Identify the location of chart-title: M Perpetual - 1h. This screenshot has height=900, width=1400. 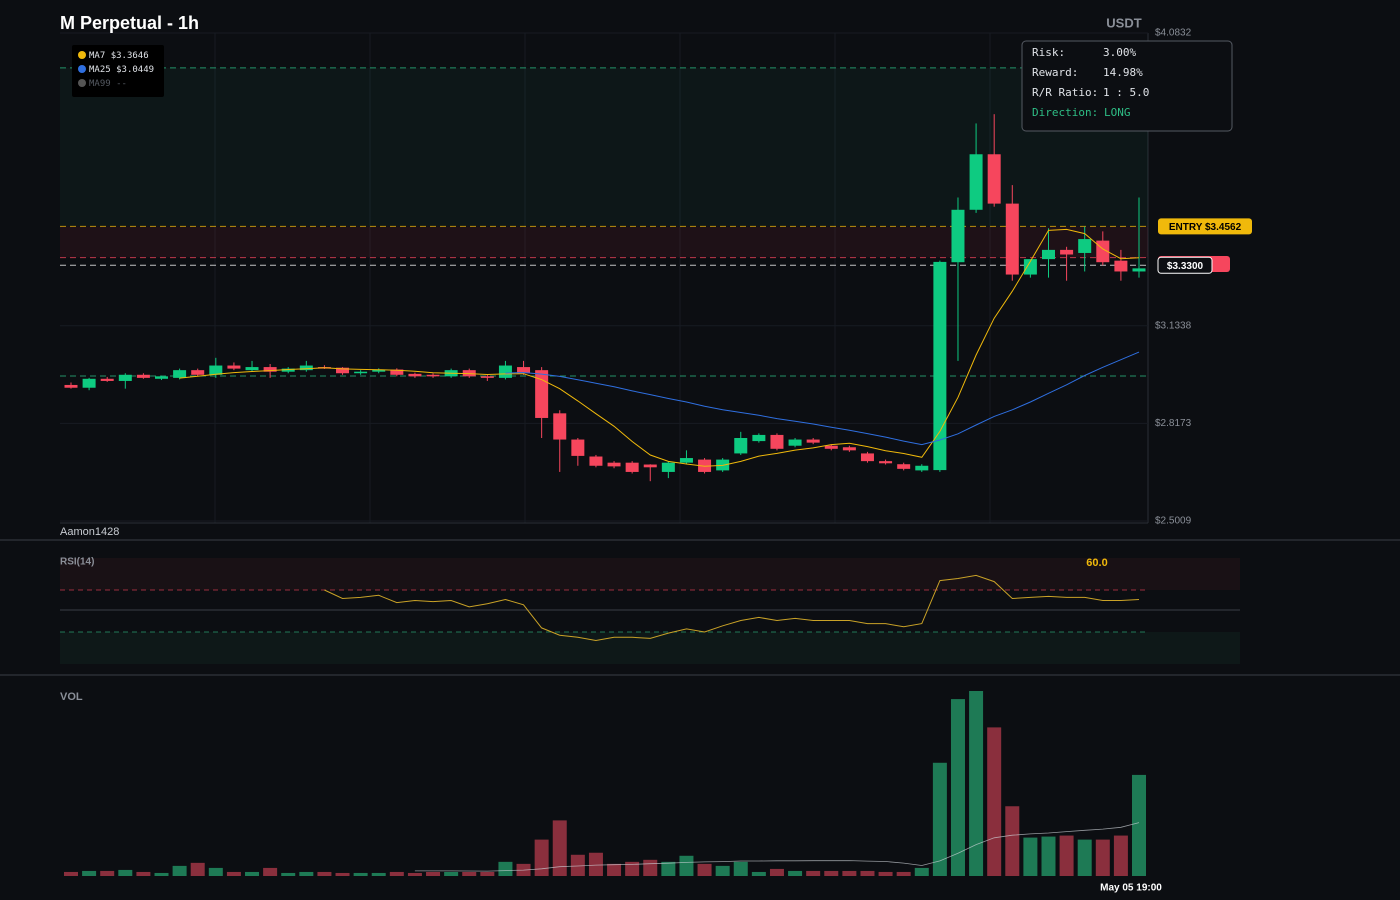
(129, 23).